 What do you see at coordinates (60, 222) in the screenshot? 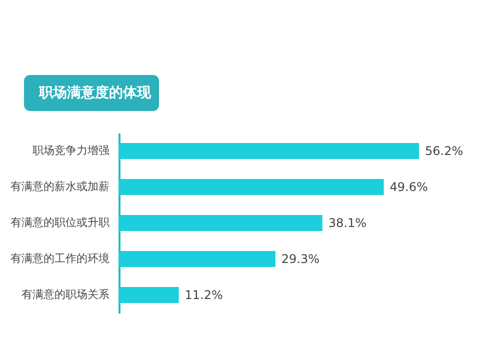
I see `y-tick-label: 有满意的职位或升职` at bounding box center [60, 222].